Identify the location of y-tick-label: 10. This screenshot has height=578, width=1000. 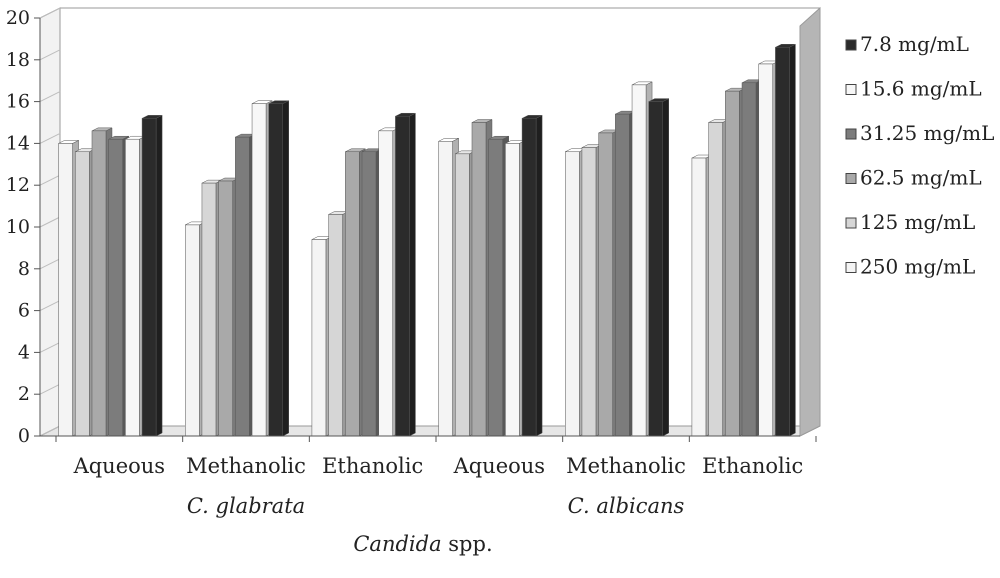
(18, 227).